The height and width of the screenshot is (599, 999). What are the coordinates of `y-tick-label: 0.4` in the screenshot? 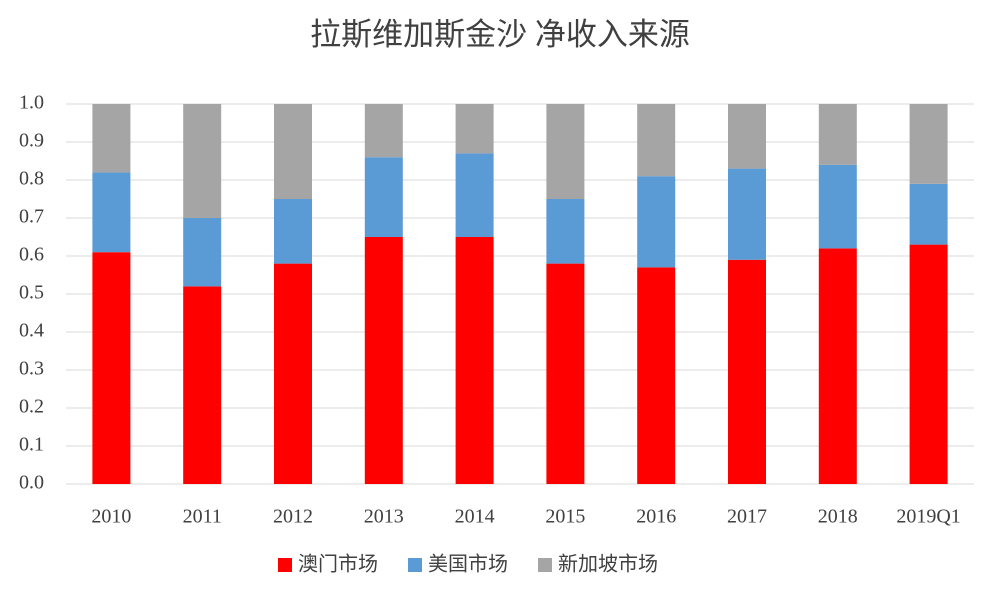 It's located at (31, 331).